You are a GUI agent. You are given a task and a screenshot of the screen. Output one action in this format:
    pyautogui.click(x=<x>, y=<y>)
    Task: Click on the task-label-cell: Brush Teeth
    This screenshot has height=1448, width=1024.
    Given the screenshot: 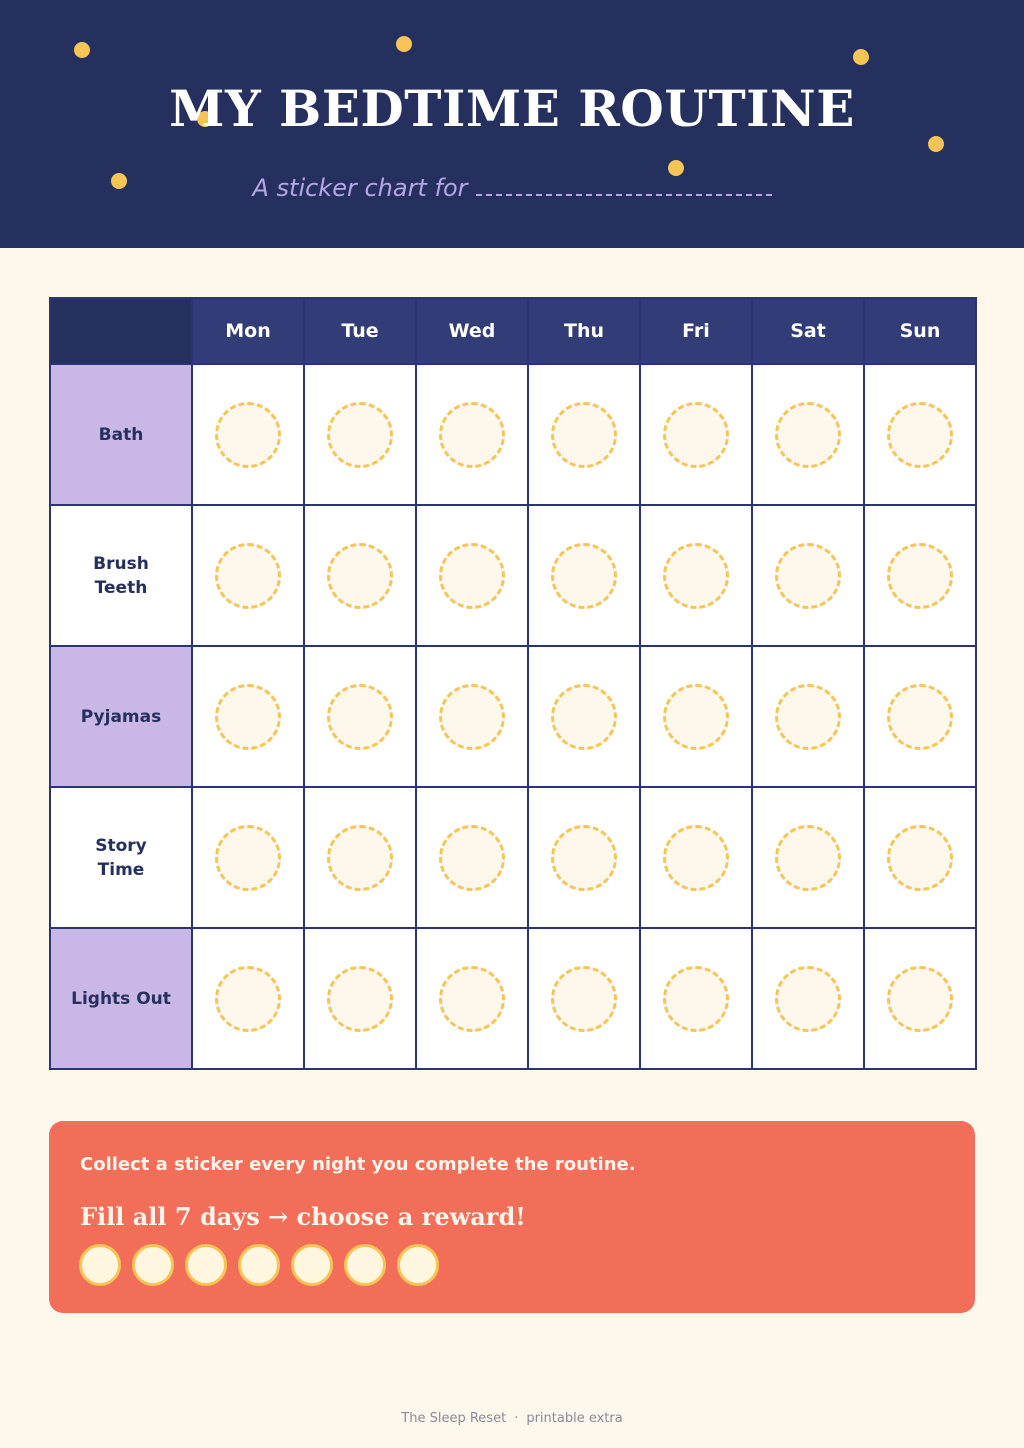 What is the action you would take?
    pyautogui.click(x=121, y=575)
    